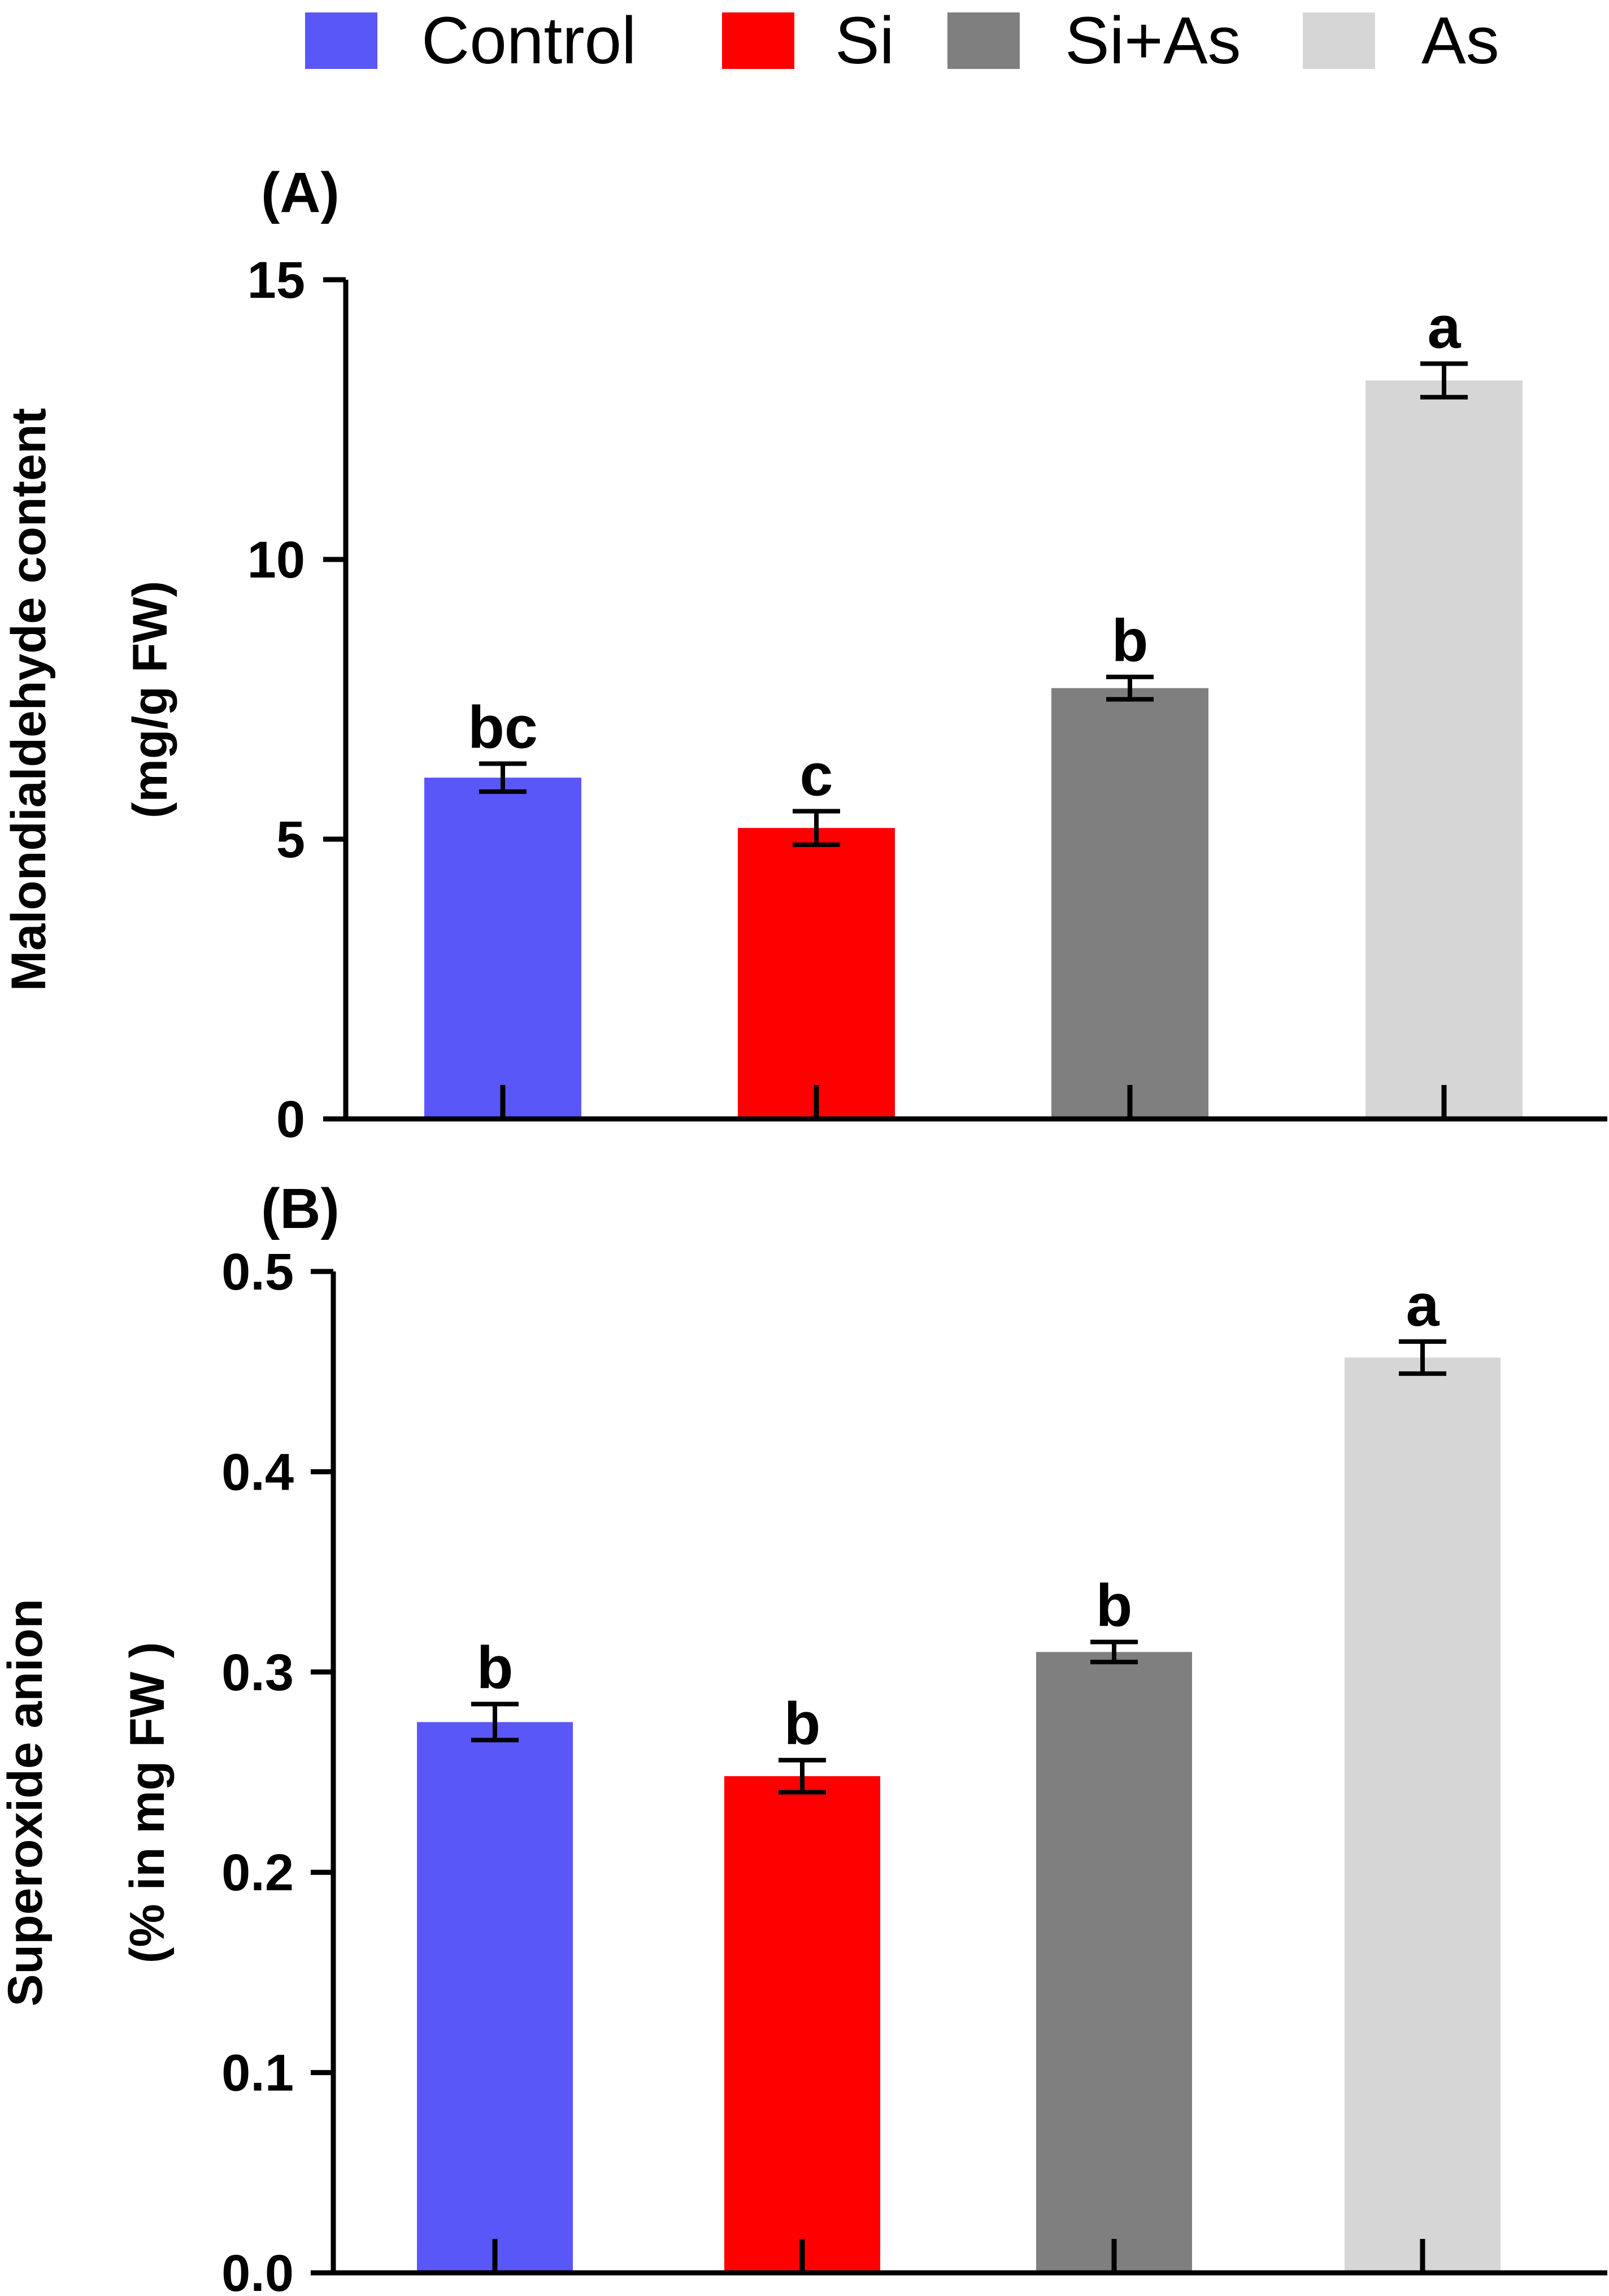 The width and height of the screenshot is (1609, 2296). Describe the element at coordinates (147, 1802) in the screenshot. I see `y-axis-label-b-2: (% in mg FW )` at that location.